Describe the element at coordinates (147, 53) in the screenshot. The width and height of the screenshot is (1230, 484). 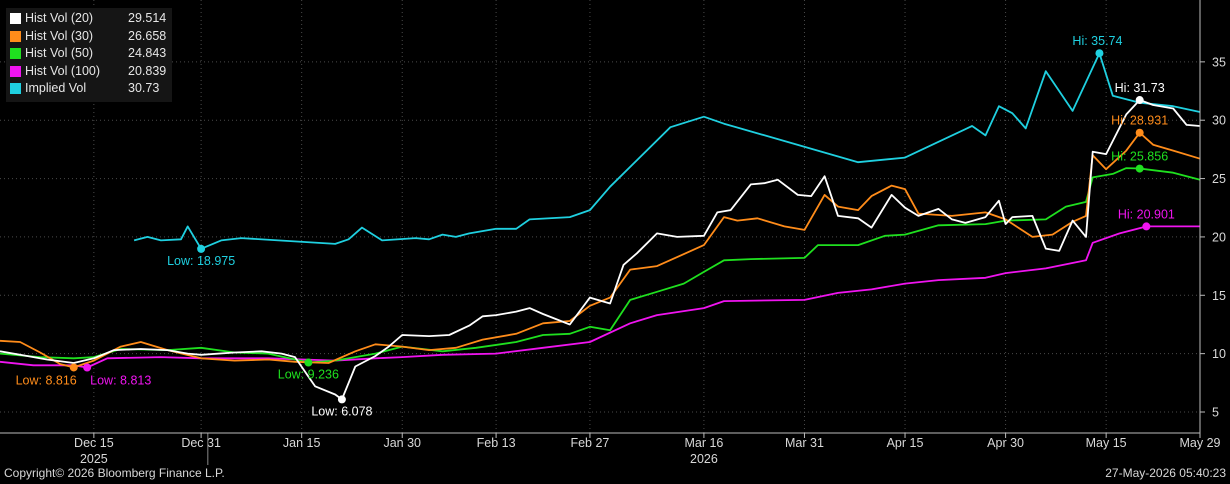
I see `legend-value: 24.843` at that location.